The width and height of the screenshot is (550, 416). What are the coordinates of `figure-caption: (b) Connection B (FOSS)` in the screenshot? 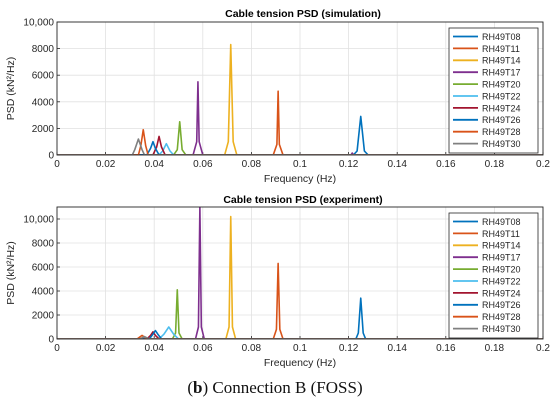 It's located at (275, 388).